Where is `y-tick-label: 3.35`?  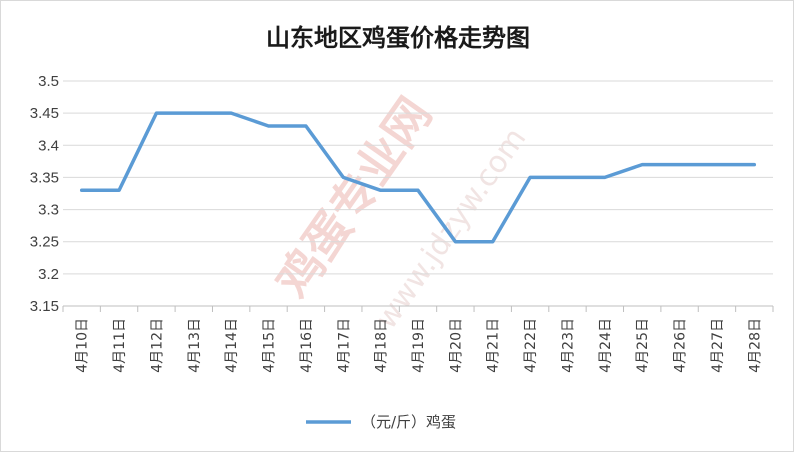 y-tick-label: 3.35 is located at coordinates (44, 177).